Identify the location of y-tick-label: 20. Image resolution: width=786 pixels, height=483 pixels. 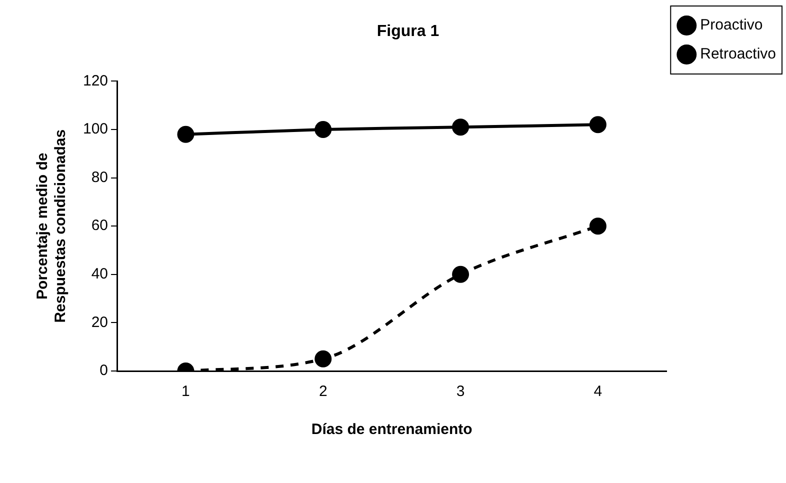
(99, 322).